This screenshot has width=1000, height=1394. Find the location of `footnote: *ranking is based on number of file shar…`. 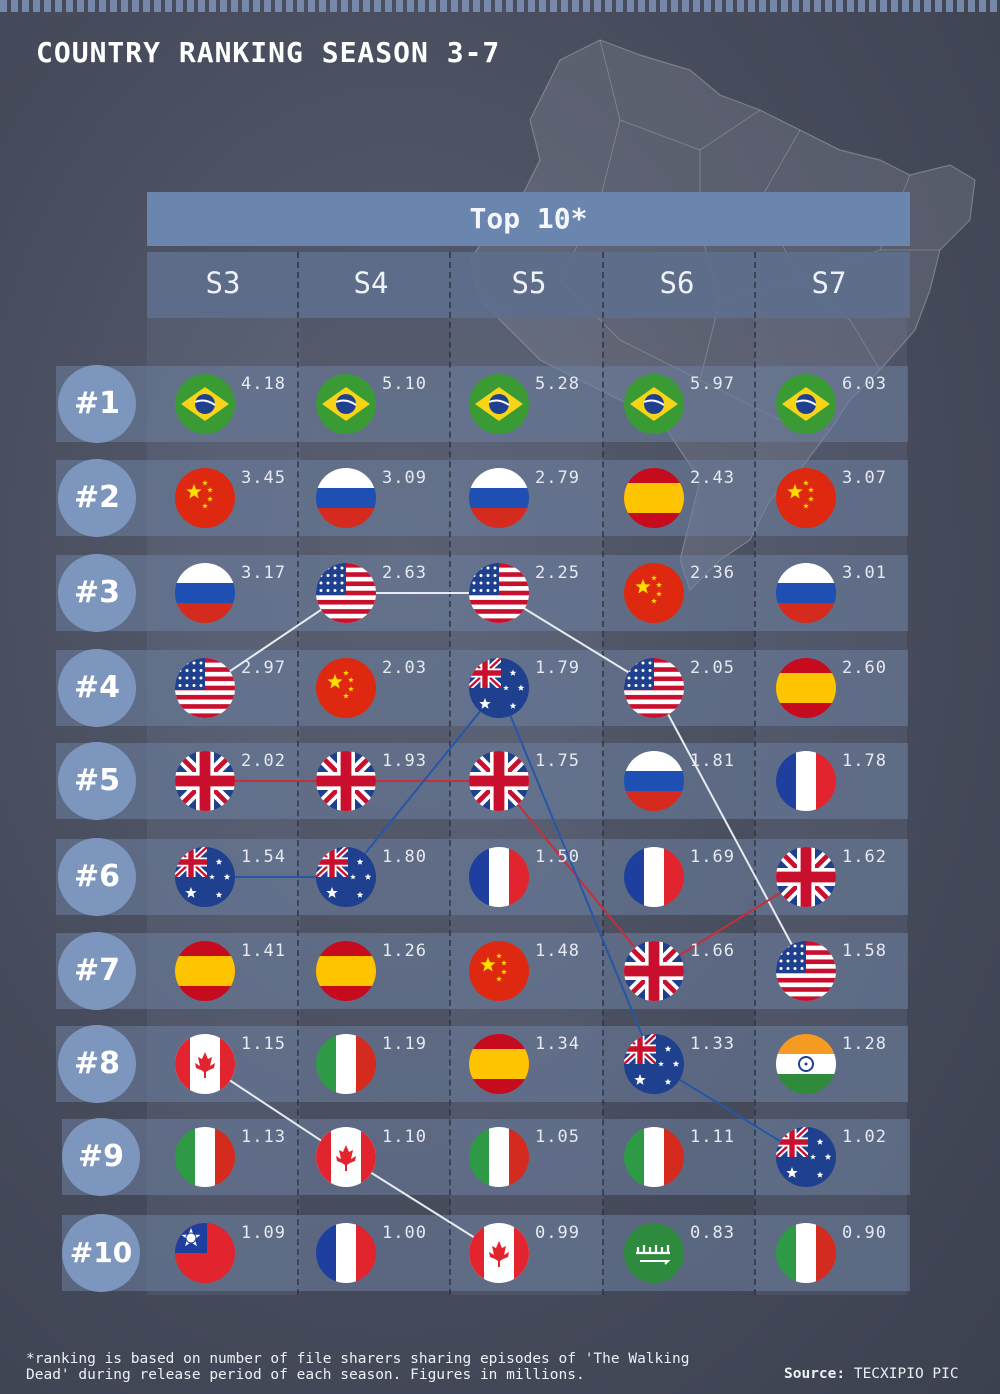

footnote: *ranking is based on number of file shar… is located at coordinates (358, 1367).